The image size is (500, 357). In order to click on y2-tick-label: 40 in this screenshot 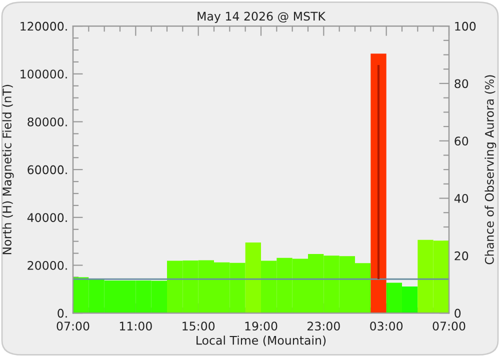, I will do `click(461, 198)`.